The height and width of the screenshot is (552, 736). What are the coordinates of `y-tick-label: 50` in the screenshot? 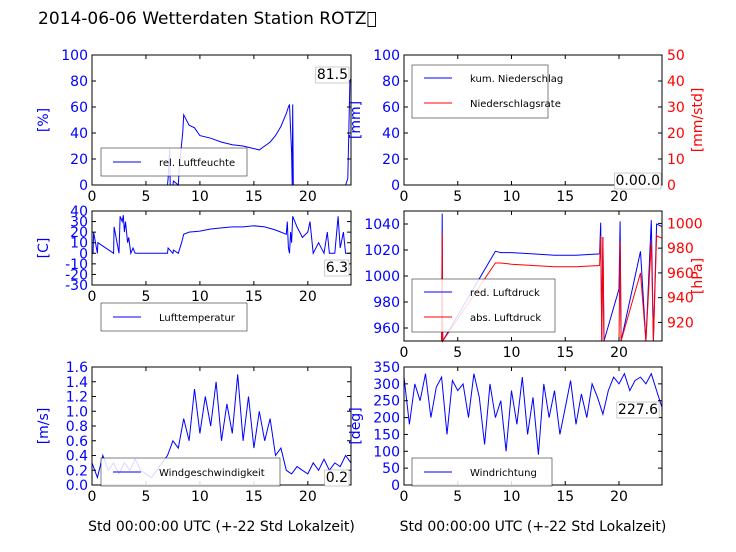 It's located at (391, 469).